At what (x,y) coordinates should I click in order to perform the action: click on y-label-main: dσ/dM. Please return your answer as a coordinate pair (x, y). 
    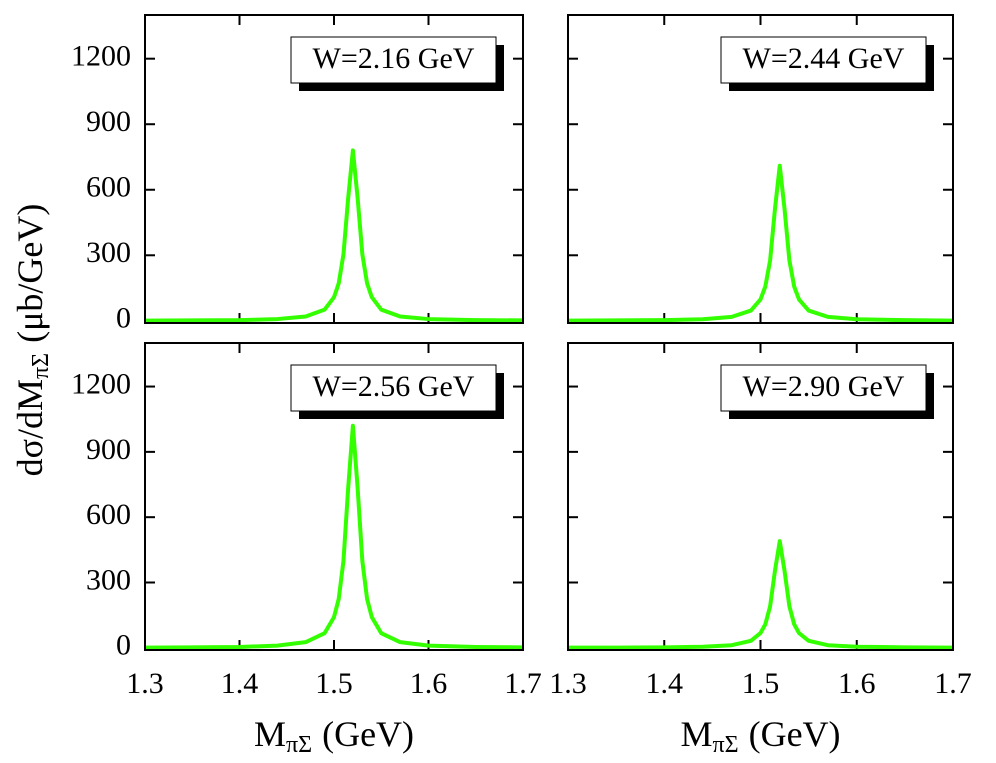
    Looking at the image, I should click on (30, 427).